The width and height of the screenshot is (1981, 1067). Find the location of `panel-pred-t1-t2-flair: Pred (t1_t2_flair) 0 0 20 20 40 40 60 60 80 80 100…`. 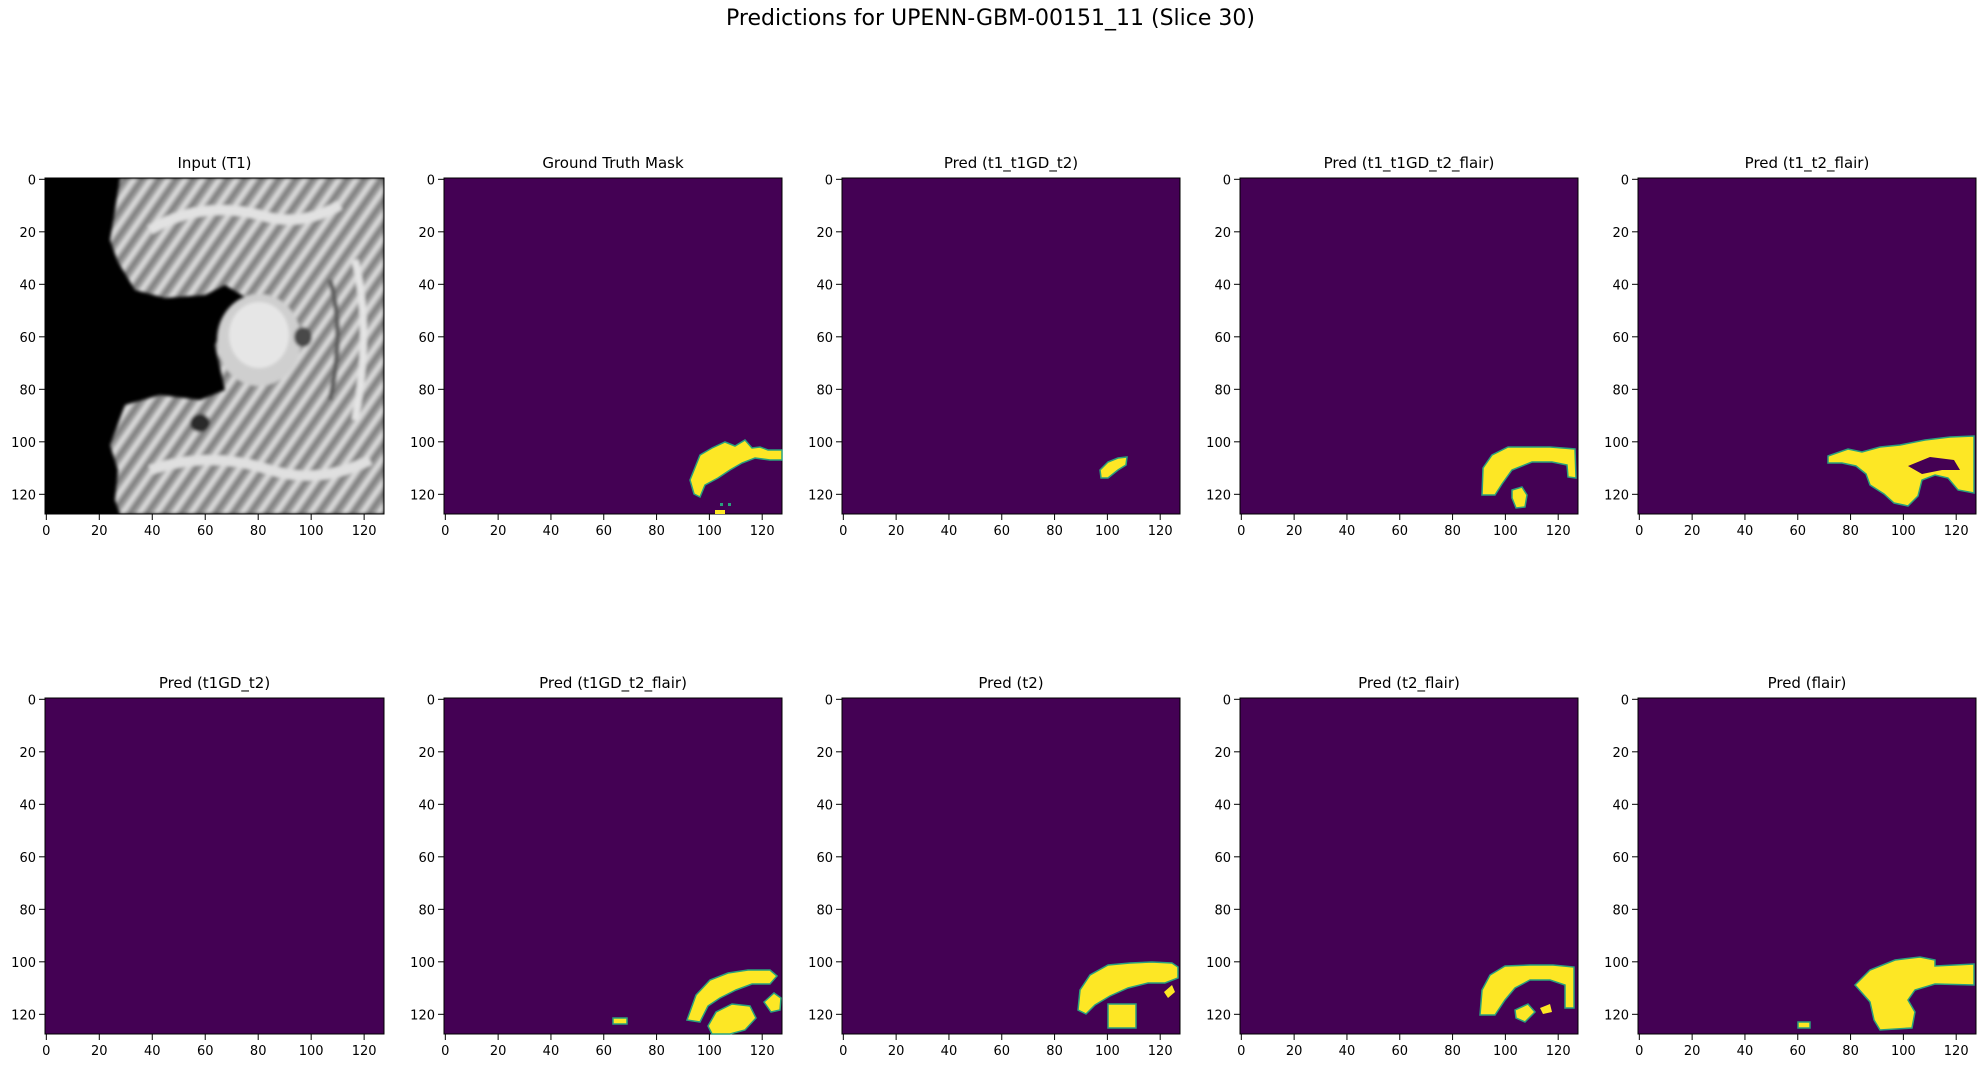

panel-pred-t1-t2-flair: Pred (t1_t2_flair) 0 0 20 20 40 40 60 60 80 80 100… is located at coordinates (1790, 346).